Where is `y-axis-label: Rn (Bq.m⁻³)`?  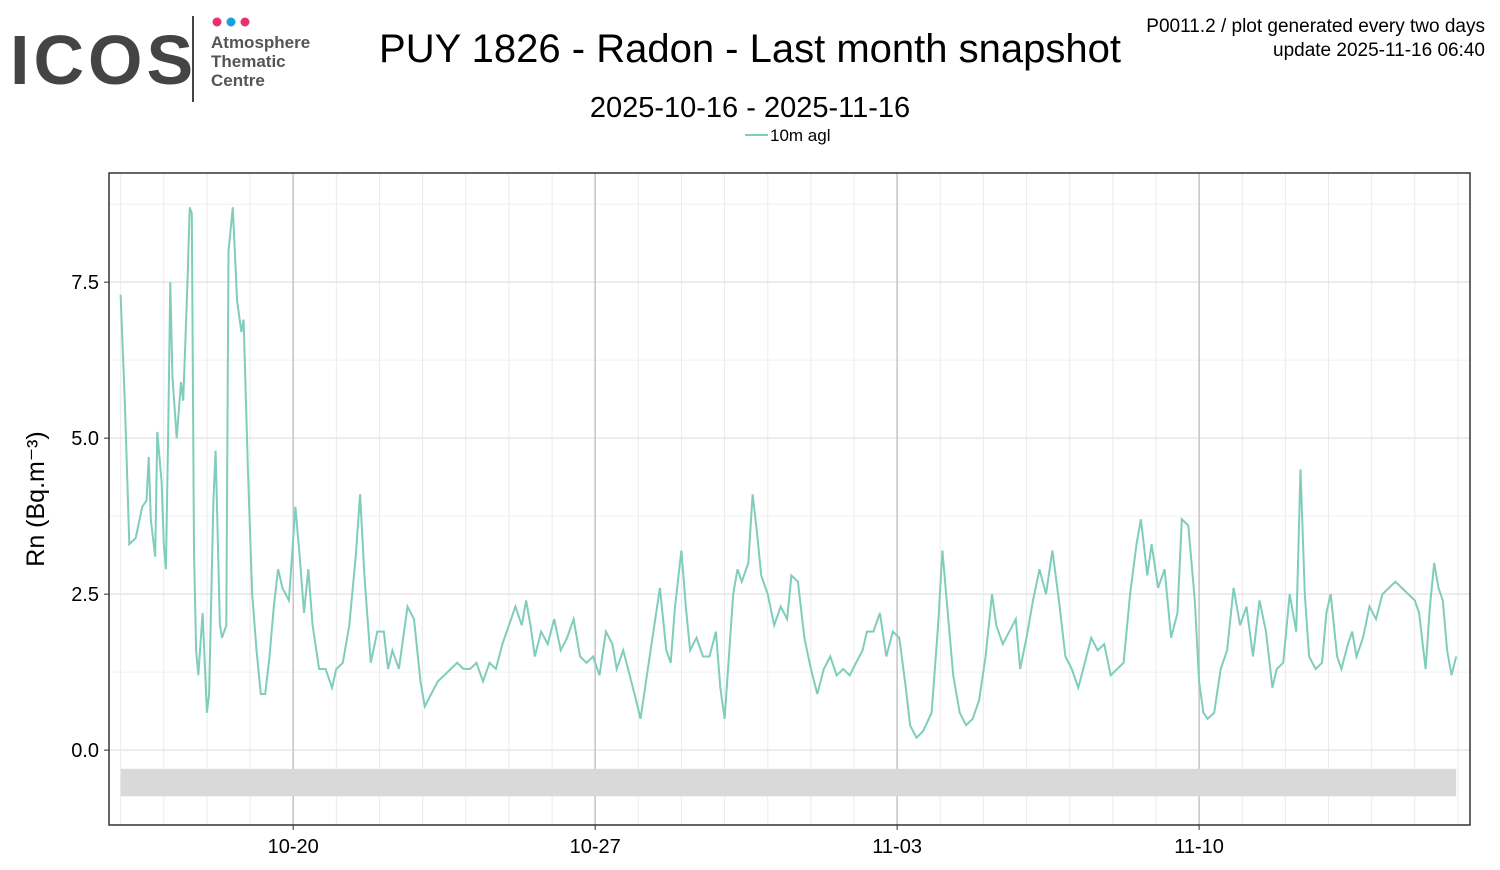 y-axis-label: Rn (Bq.m⁻³) is located at coordinates (36, 498).